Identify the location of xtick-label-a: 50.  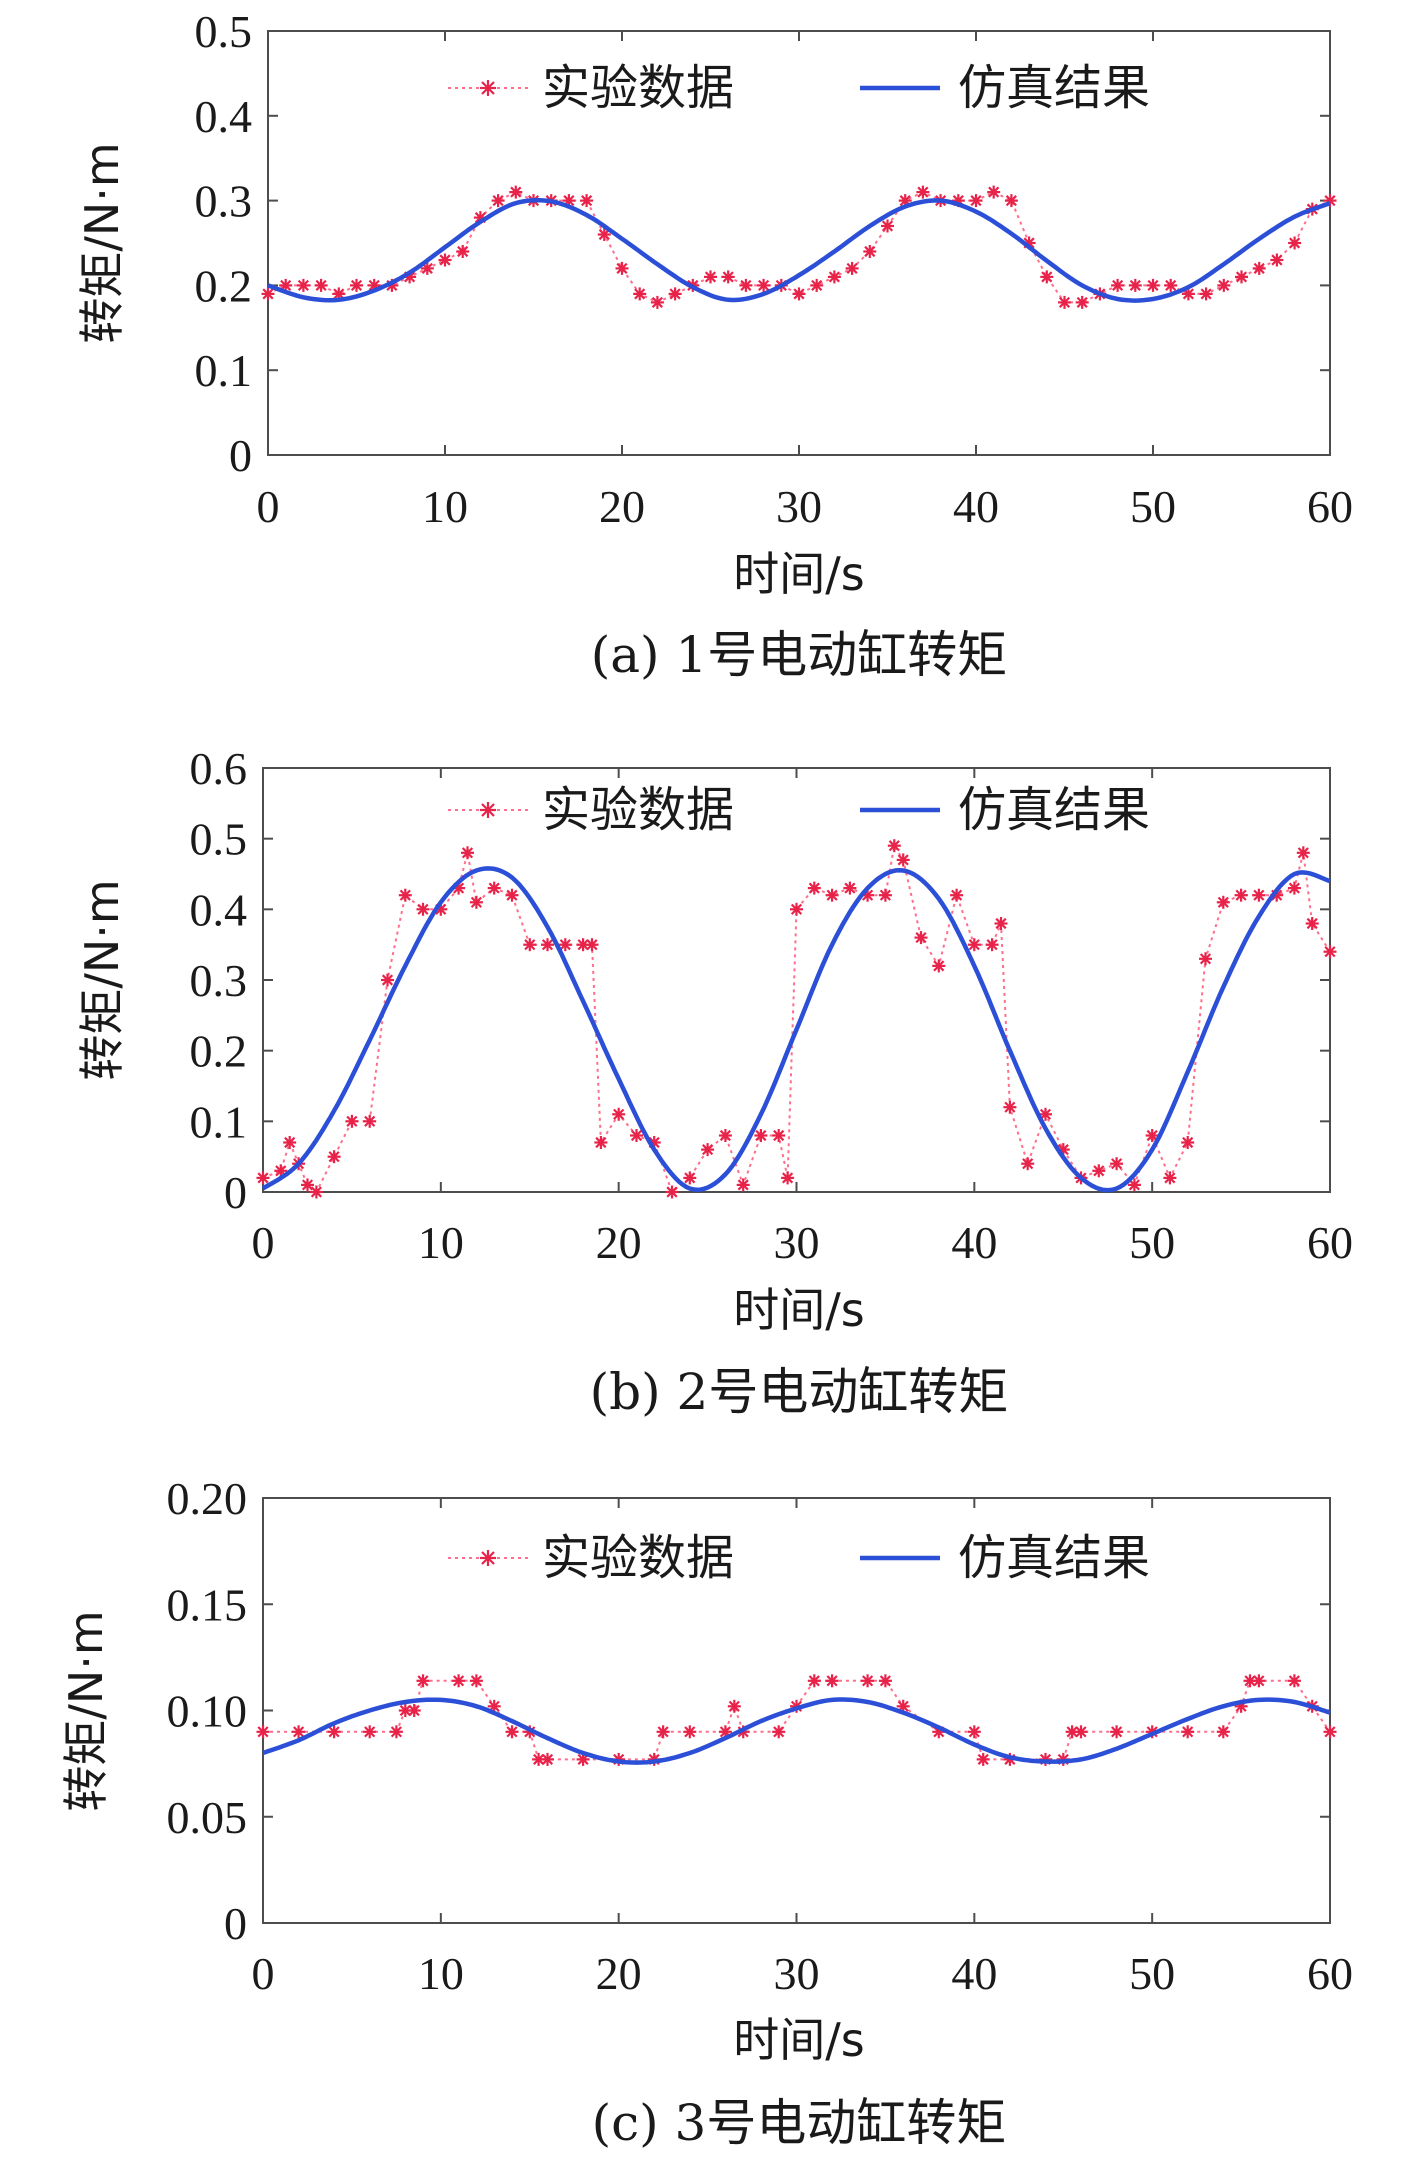
(1153, 506).